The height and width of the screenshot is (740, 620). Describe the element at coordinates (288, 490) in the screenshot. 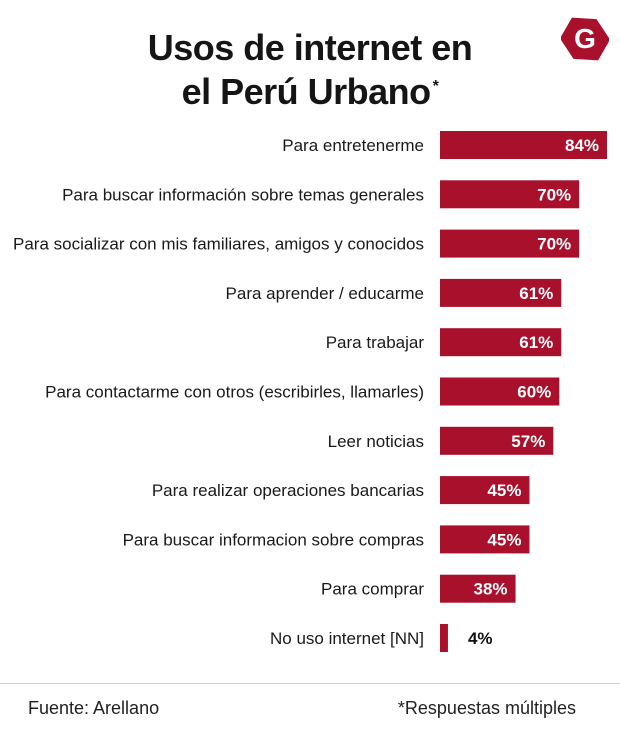

I see `category-label: Para realizar operaciones bancarias` at that location.